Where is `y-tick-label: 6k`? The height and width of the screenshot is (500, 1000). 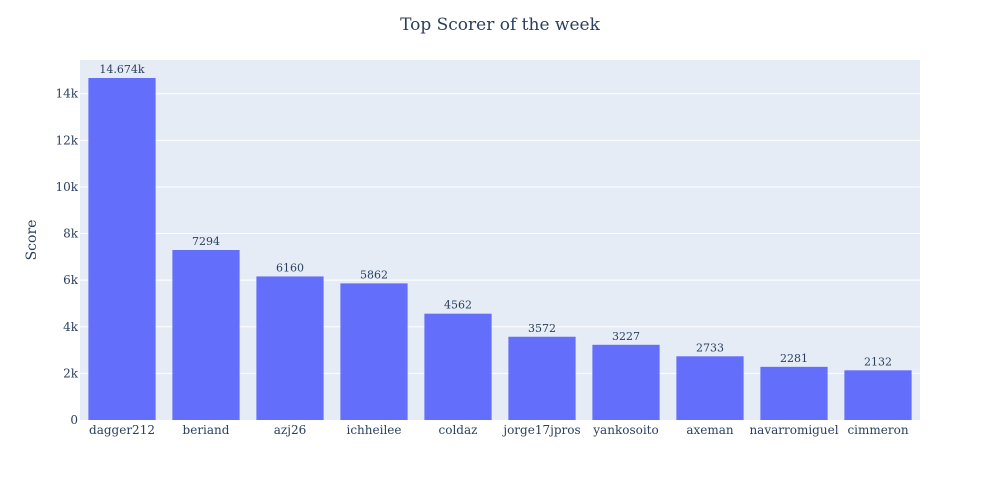 y-tick-label: 6k is located at coordinates (71, 280).